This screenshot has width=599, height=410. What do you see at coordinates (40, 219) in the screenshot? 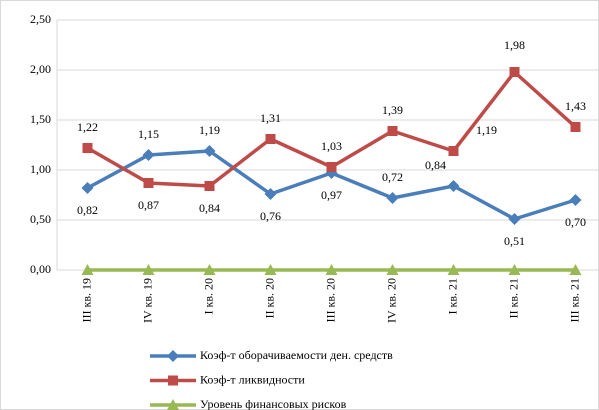
I see `y-tick-label: 0,50` at bounding box center [40, 219].